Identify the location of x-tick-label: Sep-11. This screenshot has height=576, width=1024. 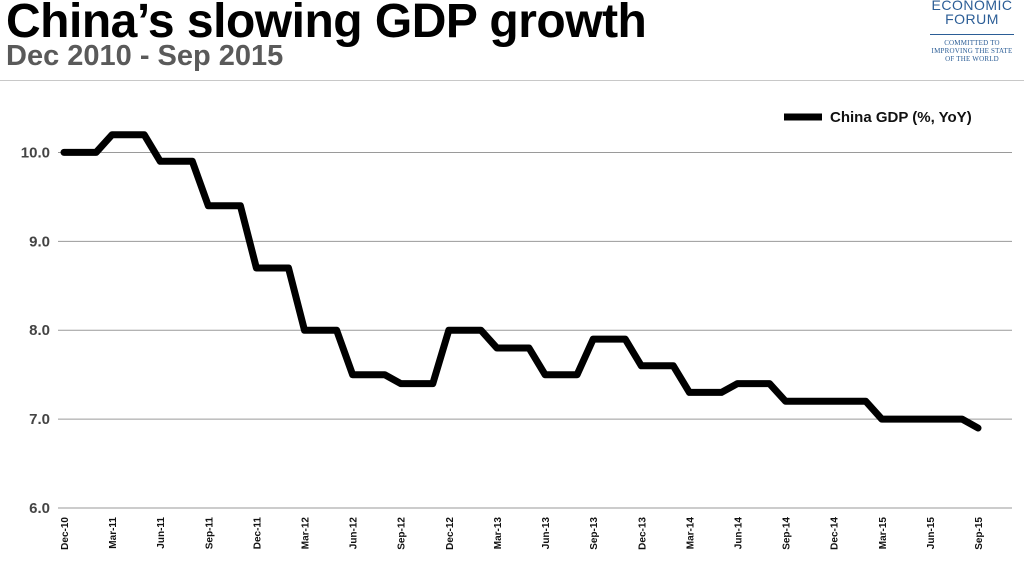
(209, 533).